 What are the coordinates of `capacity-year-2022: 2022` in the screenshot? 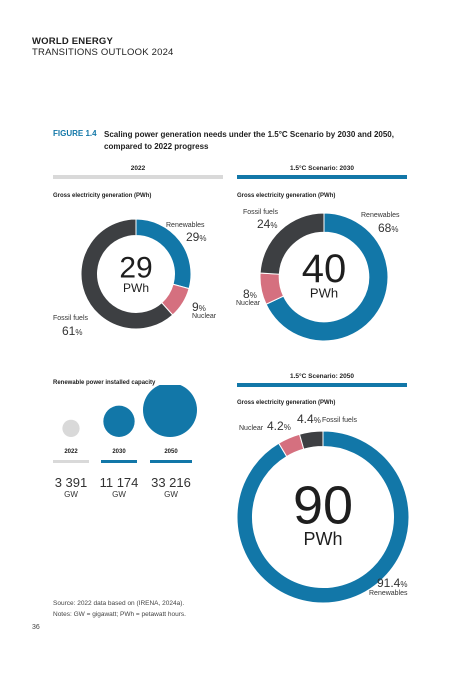 It's located at (71, 452).